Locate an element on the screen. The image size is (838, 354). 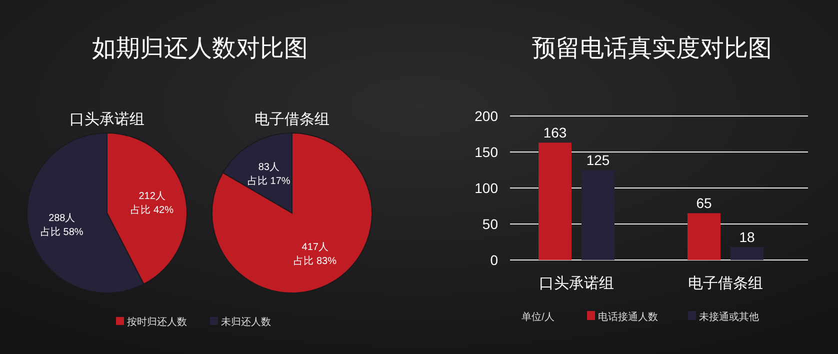
legend-label: 电话接通人数 is located at coordinates (628, 317).